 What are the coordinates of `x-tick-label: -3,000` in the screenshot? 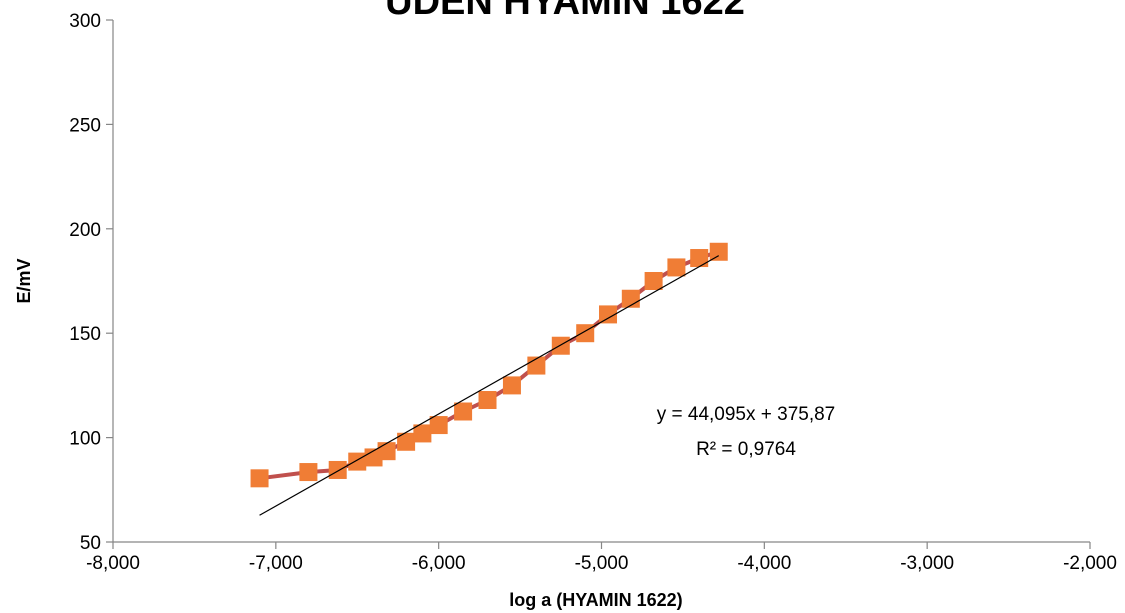 It's located at (927, 563).